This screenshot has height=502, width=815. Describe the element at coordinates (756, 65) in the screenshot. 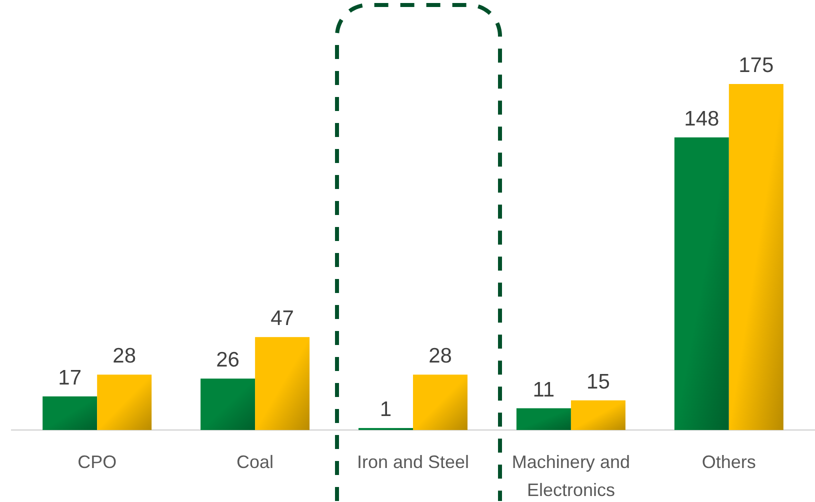

I see `data-label: 175` at that location.